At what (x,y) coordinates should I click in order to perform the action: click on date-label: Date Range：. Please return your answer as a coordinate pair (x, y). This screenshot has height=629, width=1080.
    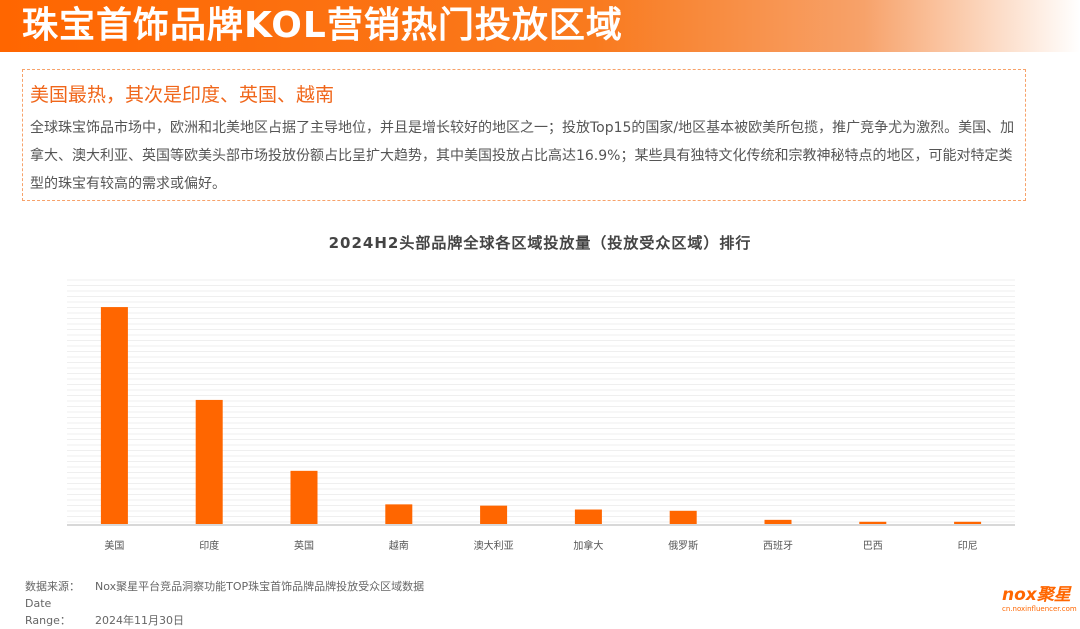
    Looking at the image, I should click on (48, 612).